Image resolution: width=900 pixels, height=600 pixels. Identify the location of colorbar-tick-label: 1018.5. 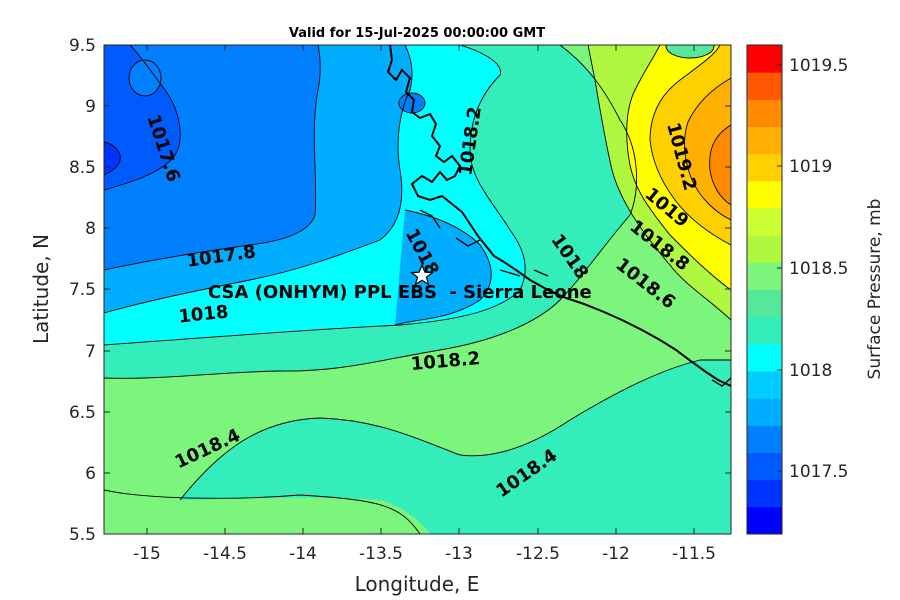
(818, 269).